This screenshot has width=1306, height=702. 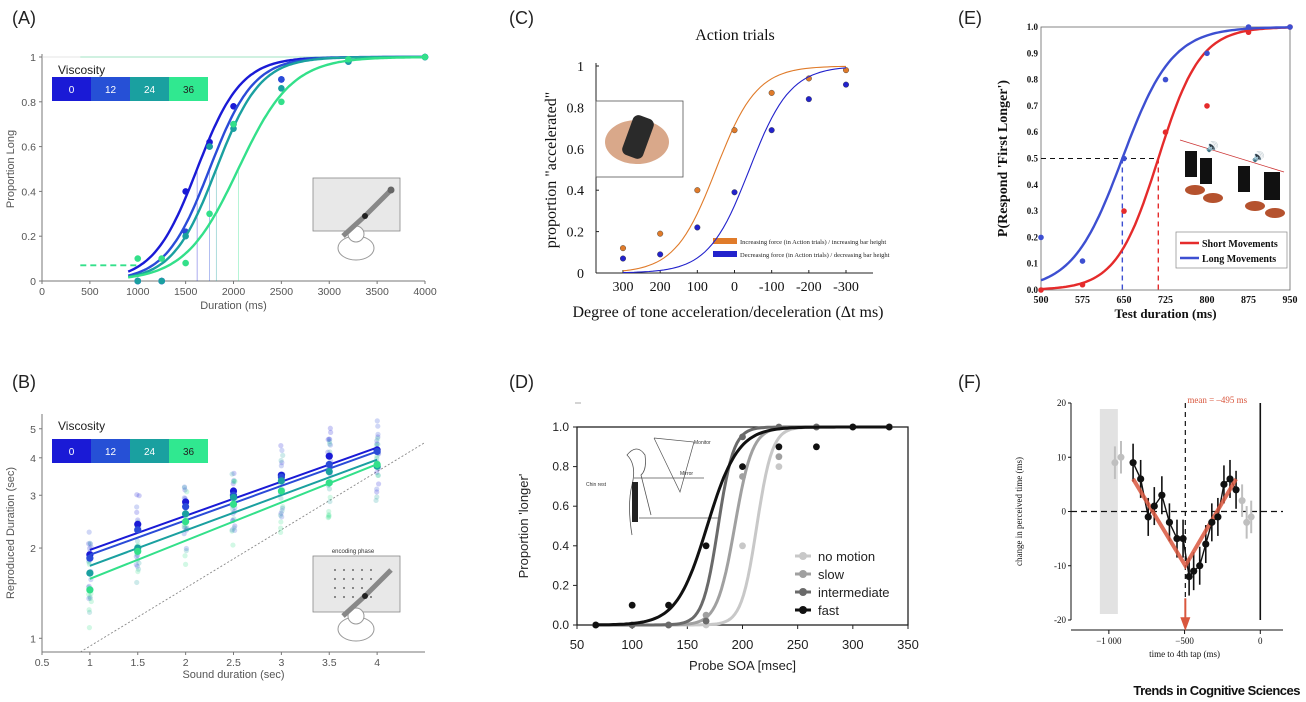 I want to click on inset-screen, so click(x=1191, y=164).